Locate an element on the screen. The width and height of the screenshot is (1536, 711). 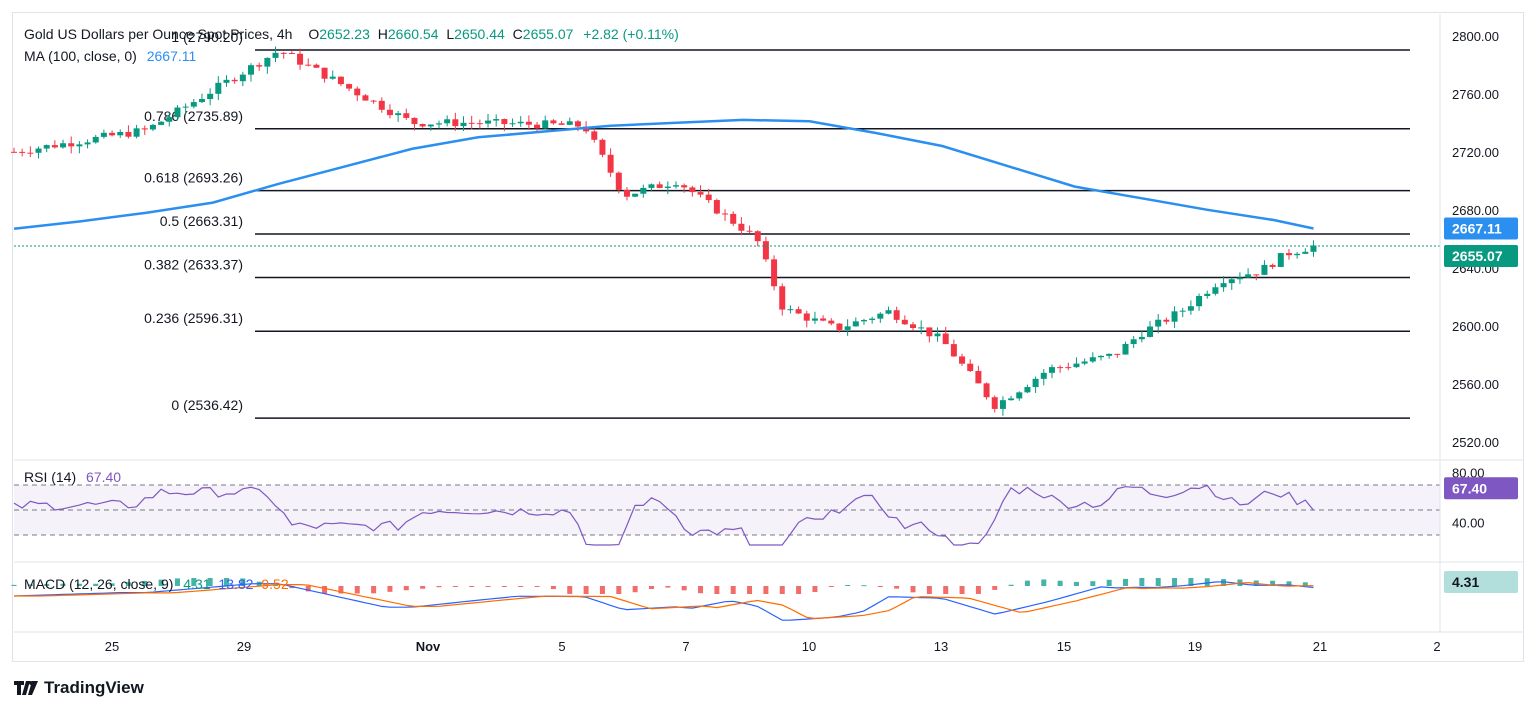
macd-pane is located at coordinates (767, 591).